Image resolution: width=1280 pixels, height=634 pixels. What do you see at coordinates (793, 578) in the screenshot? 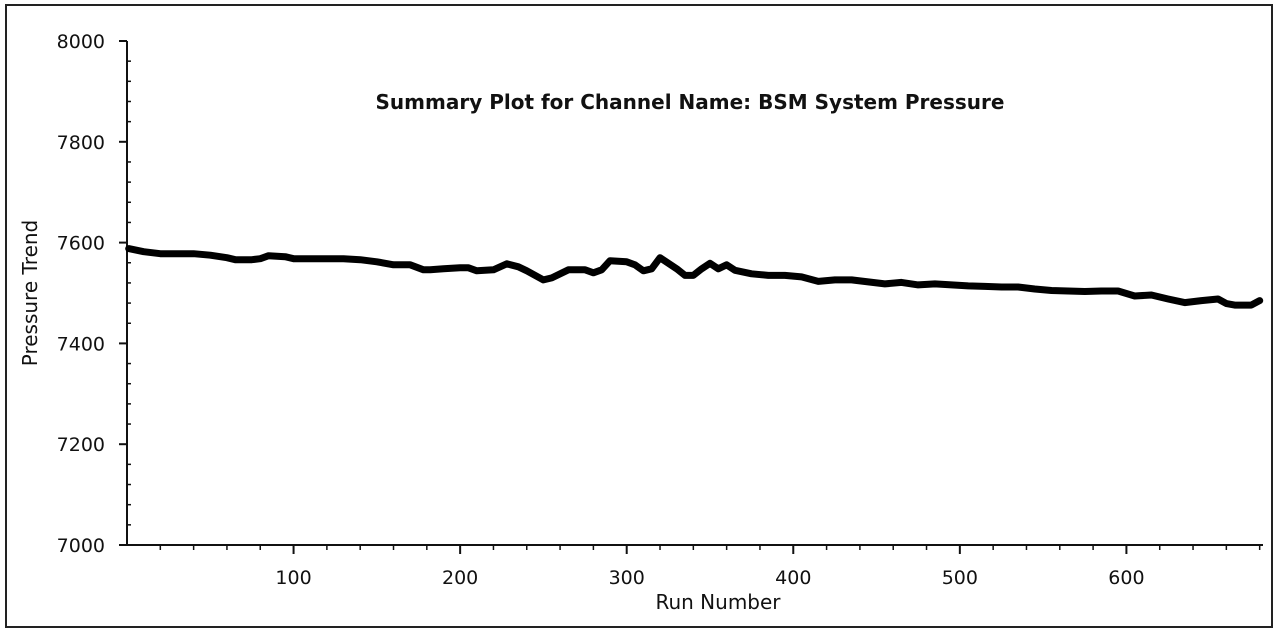
I see `x-tick-label: 400` at bounding box center [793, 578].